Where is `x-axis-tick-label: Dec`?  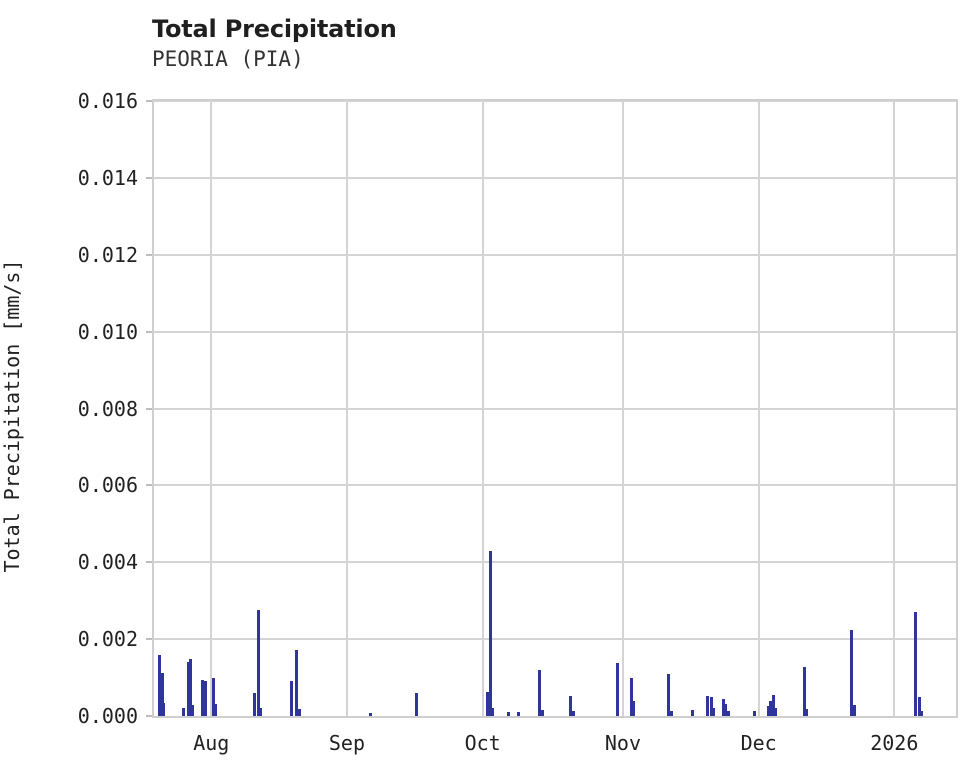
x-axis-tick-label: Dec is located at coordinates (758, 743).